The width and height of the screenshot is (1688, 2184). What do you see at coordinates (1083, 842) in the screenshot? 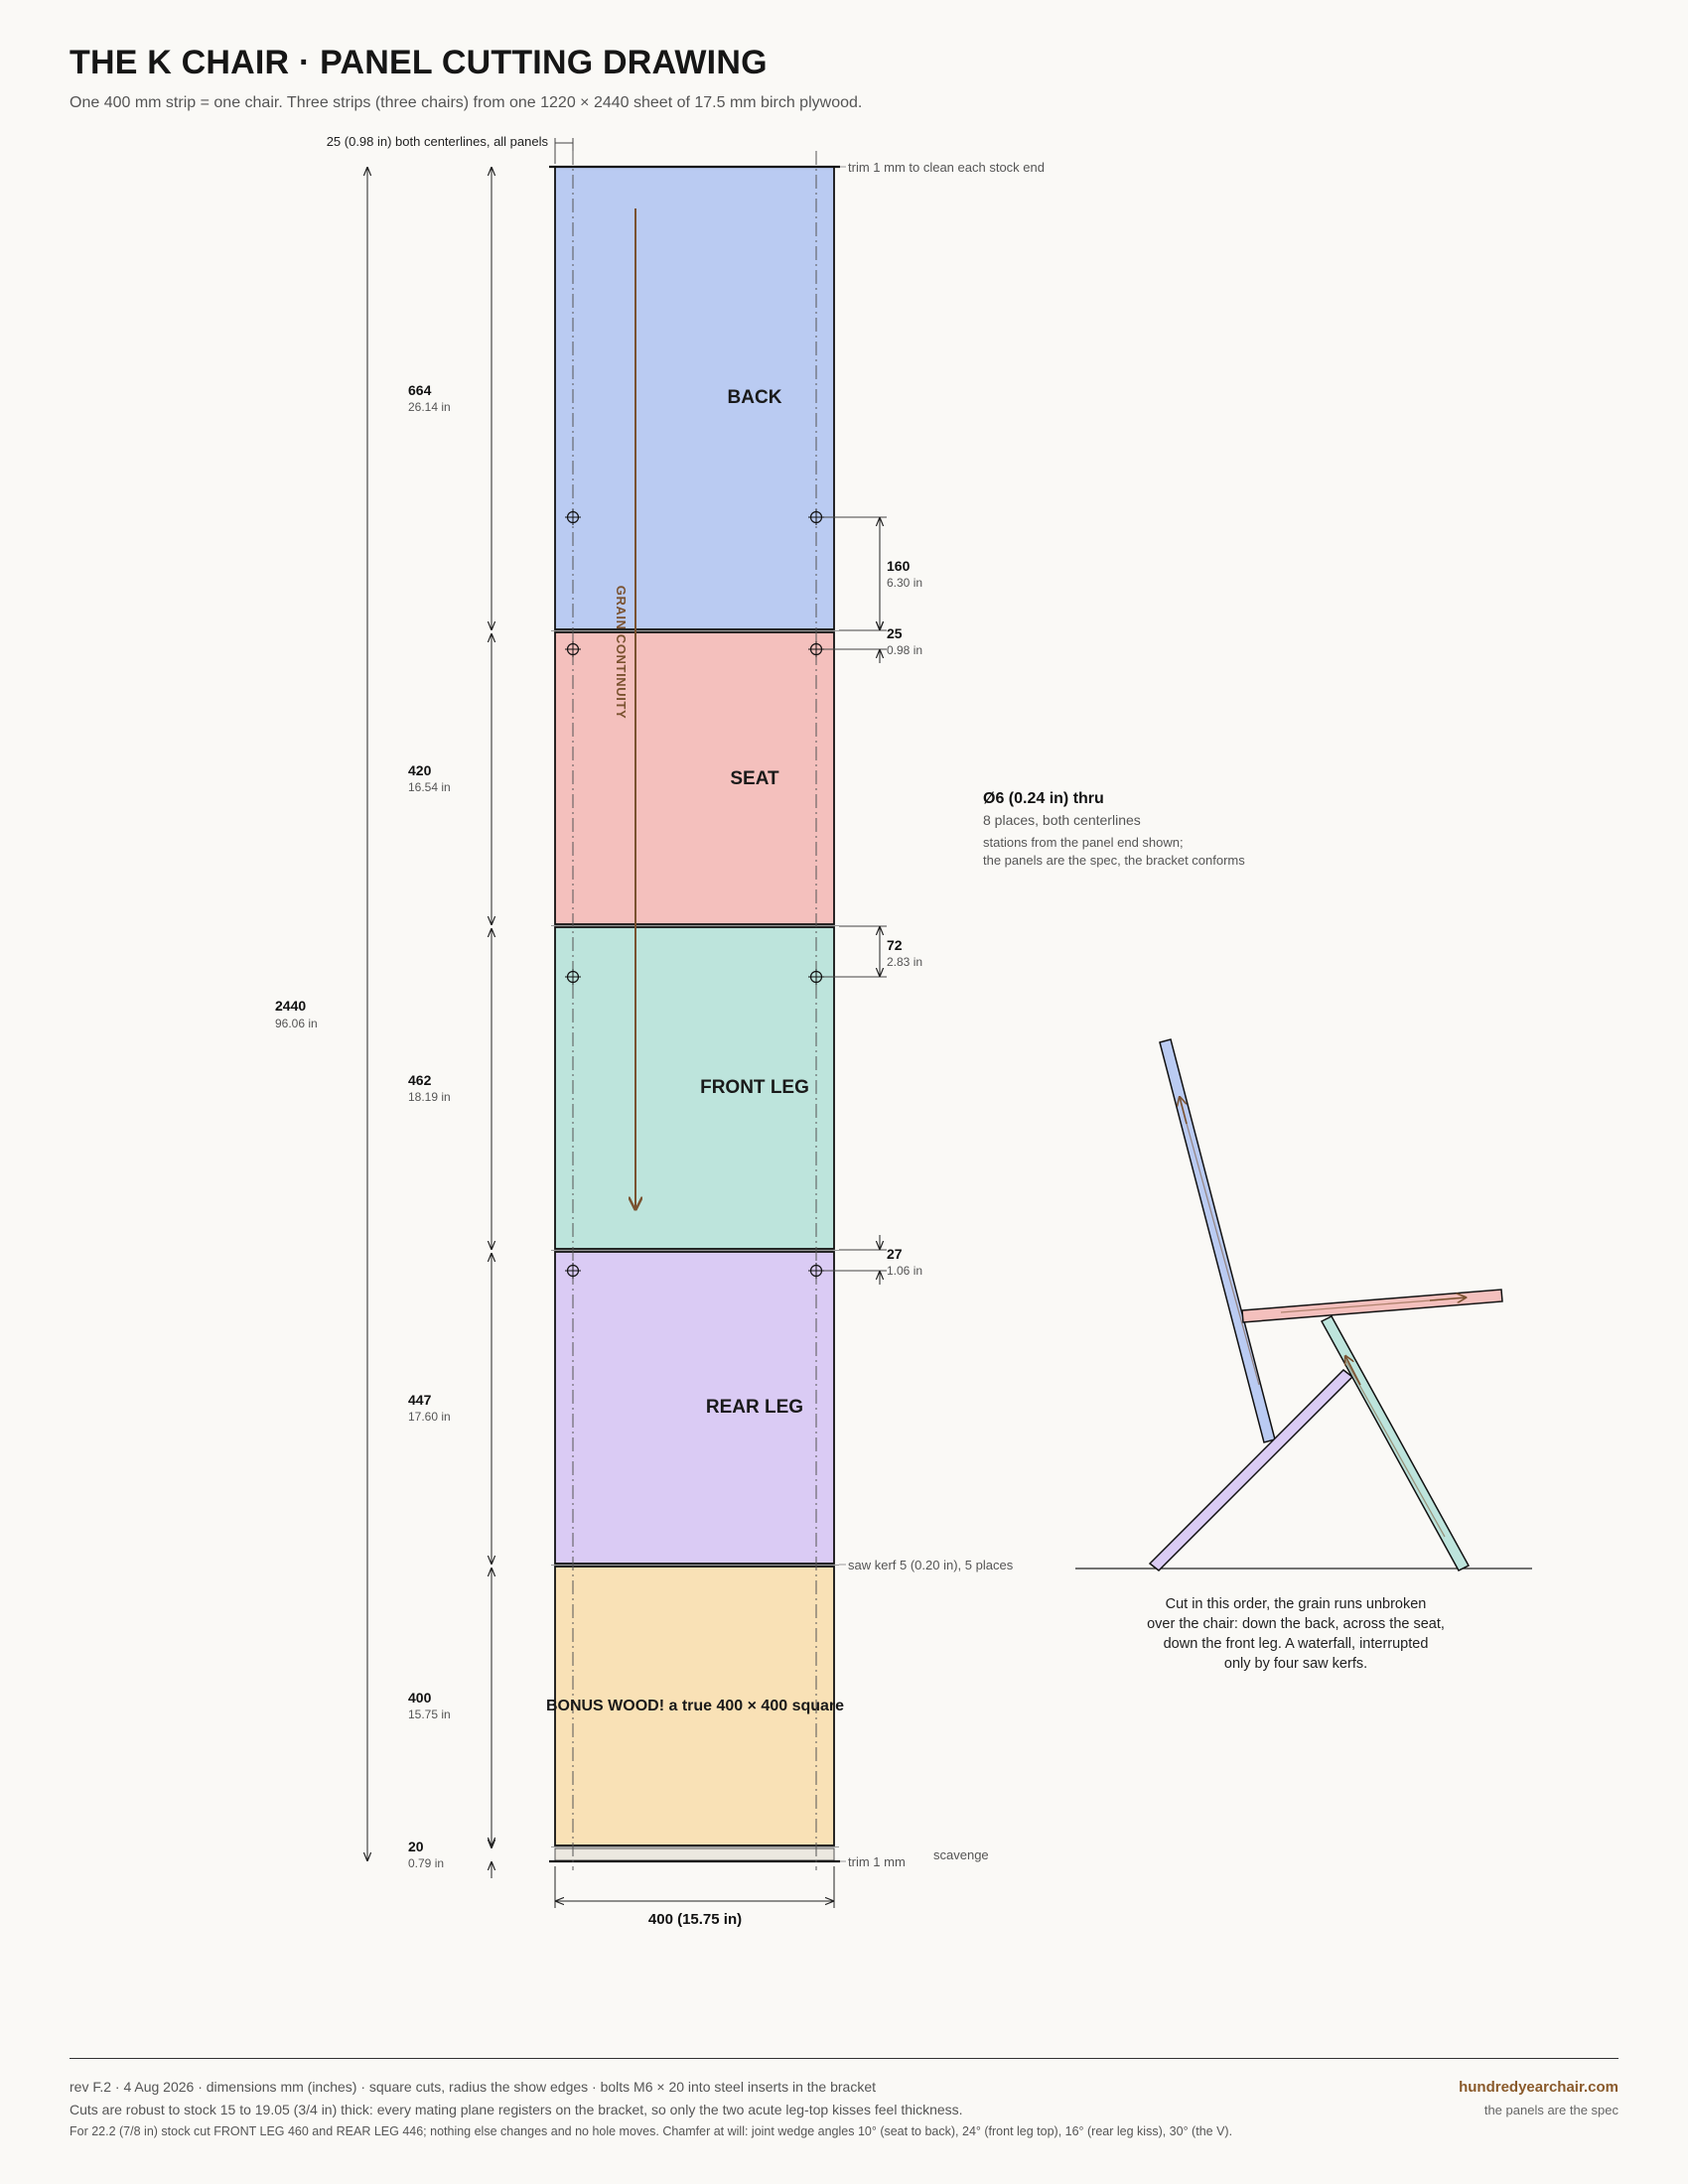
I see `hole-callout-line2: stations from the panel end shown;` at bounding box center [1083, 842].